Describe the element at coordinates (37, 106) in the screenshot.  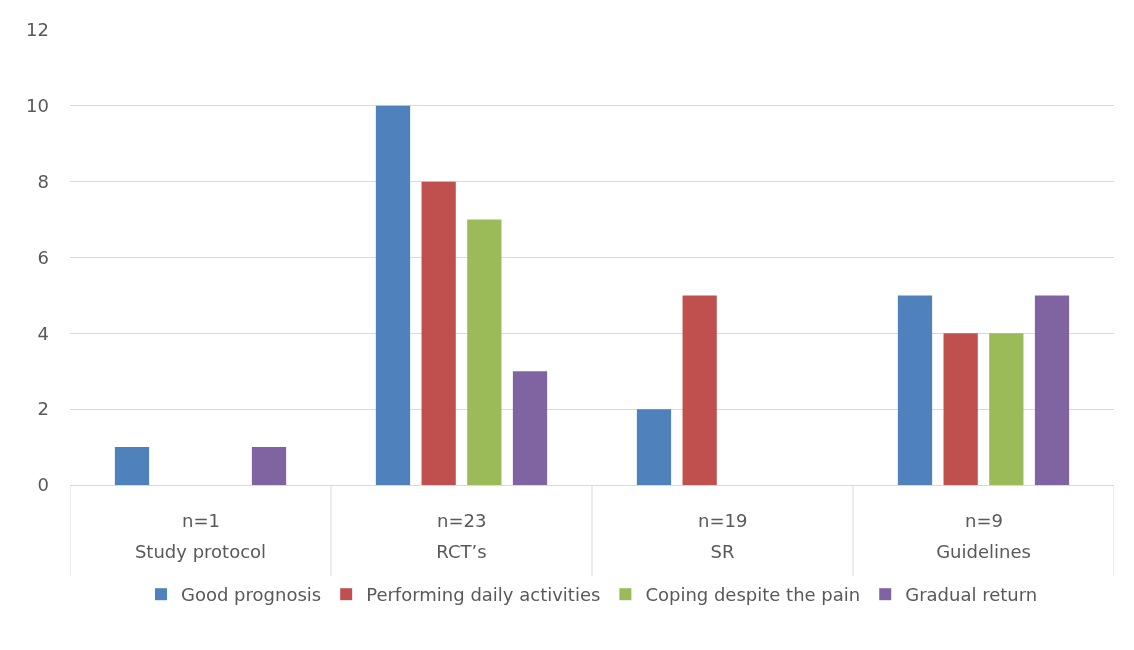
I see `y-tick-label: 10` at that location.